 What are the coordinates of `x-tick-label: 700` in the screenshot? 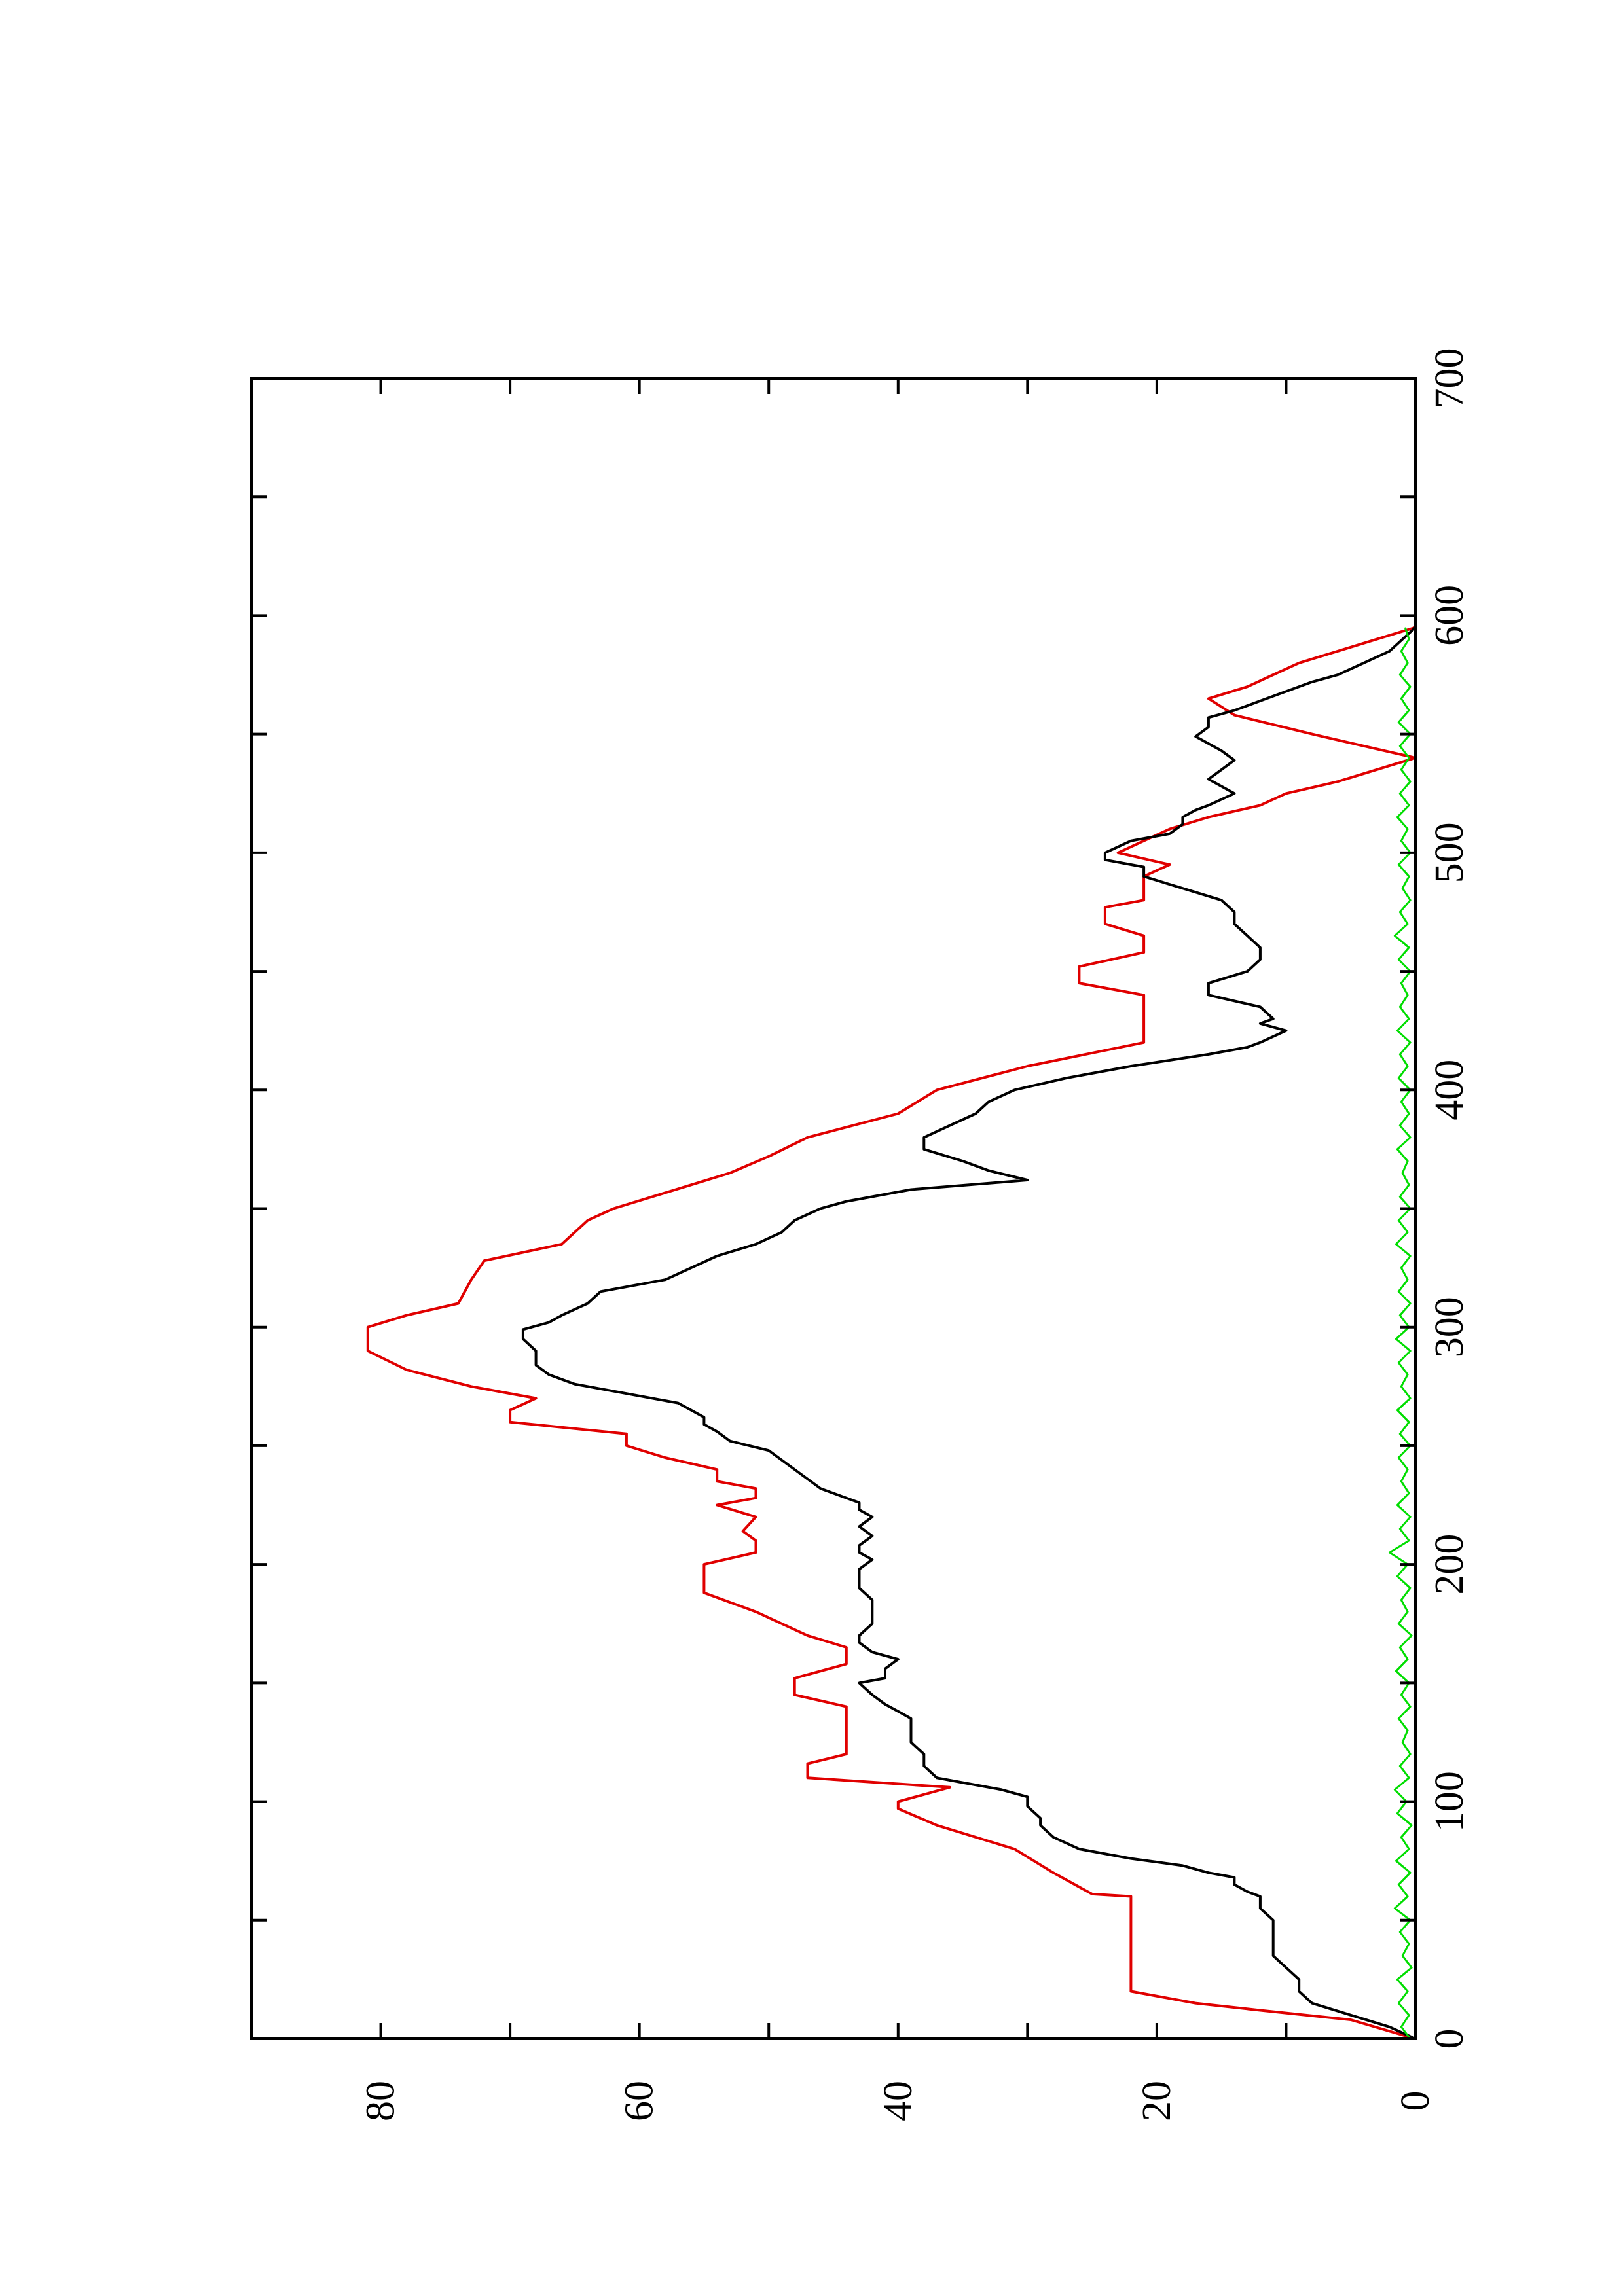 It's located at (1449, 378).